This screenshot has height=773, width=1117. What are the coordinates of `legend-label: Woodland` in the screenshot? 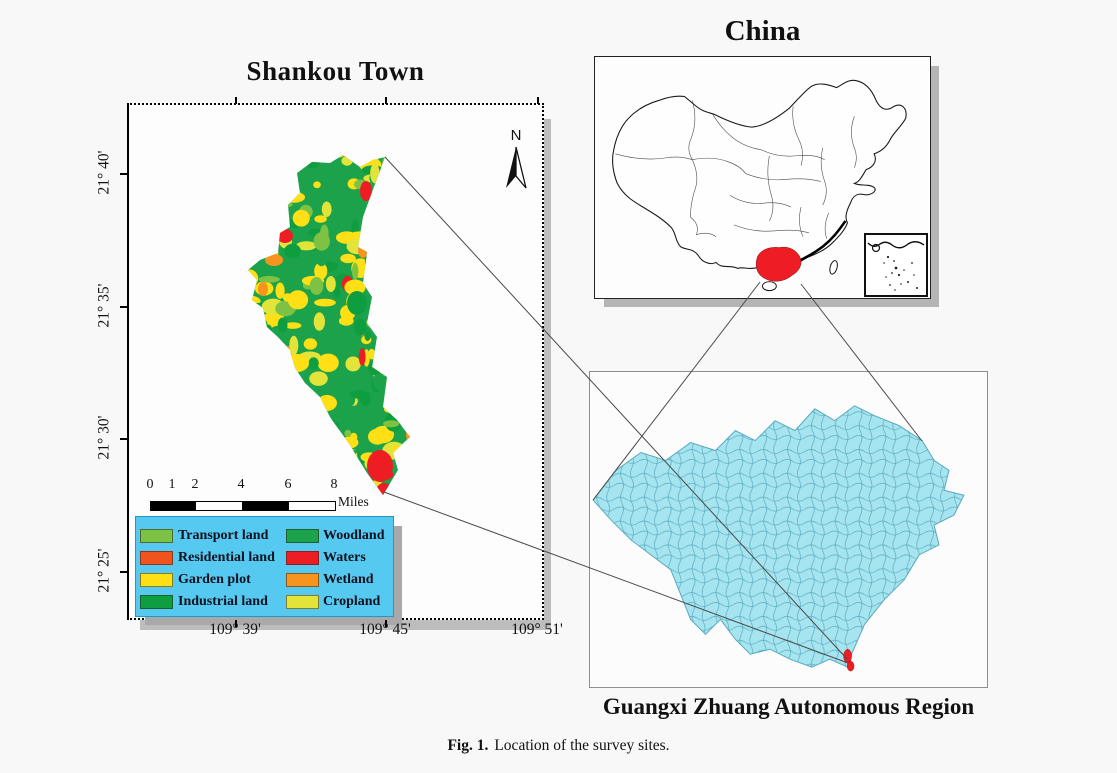 It's located at (354, 535).